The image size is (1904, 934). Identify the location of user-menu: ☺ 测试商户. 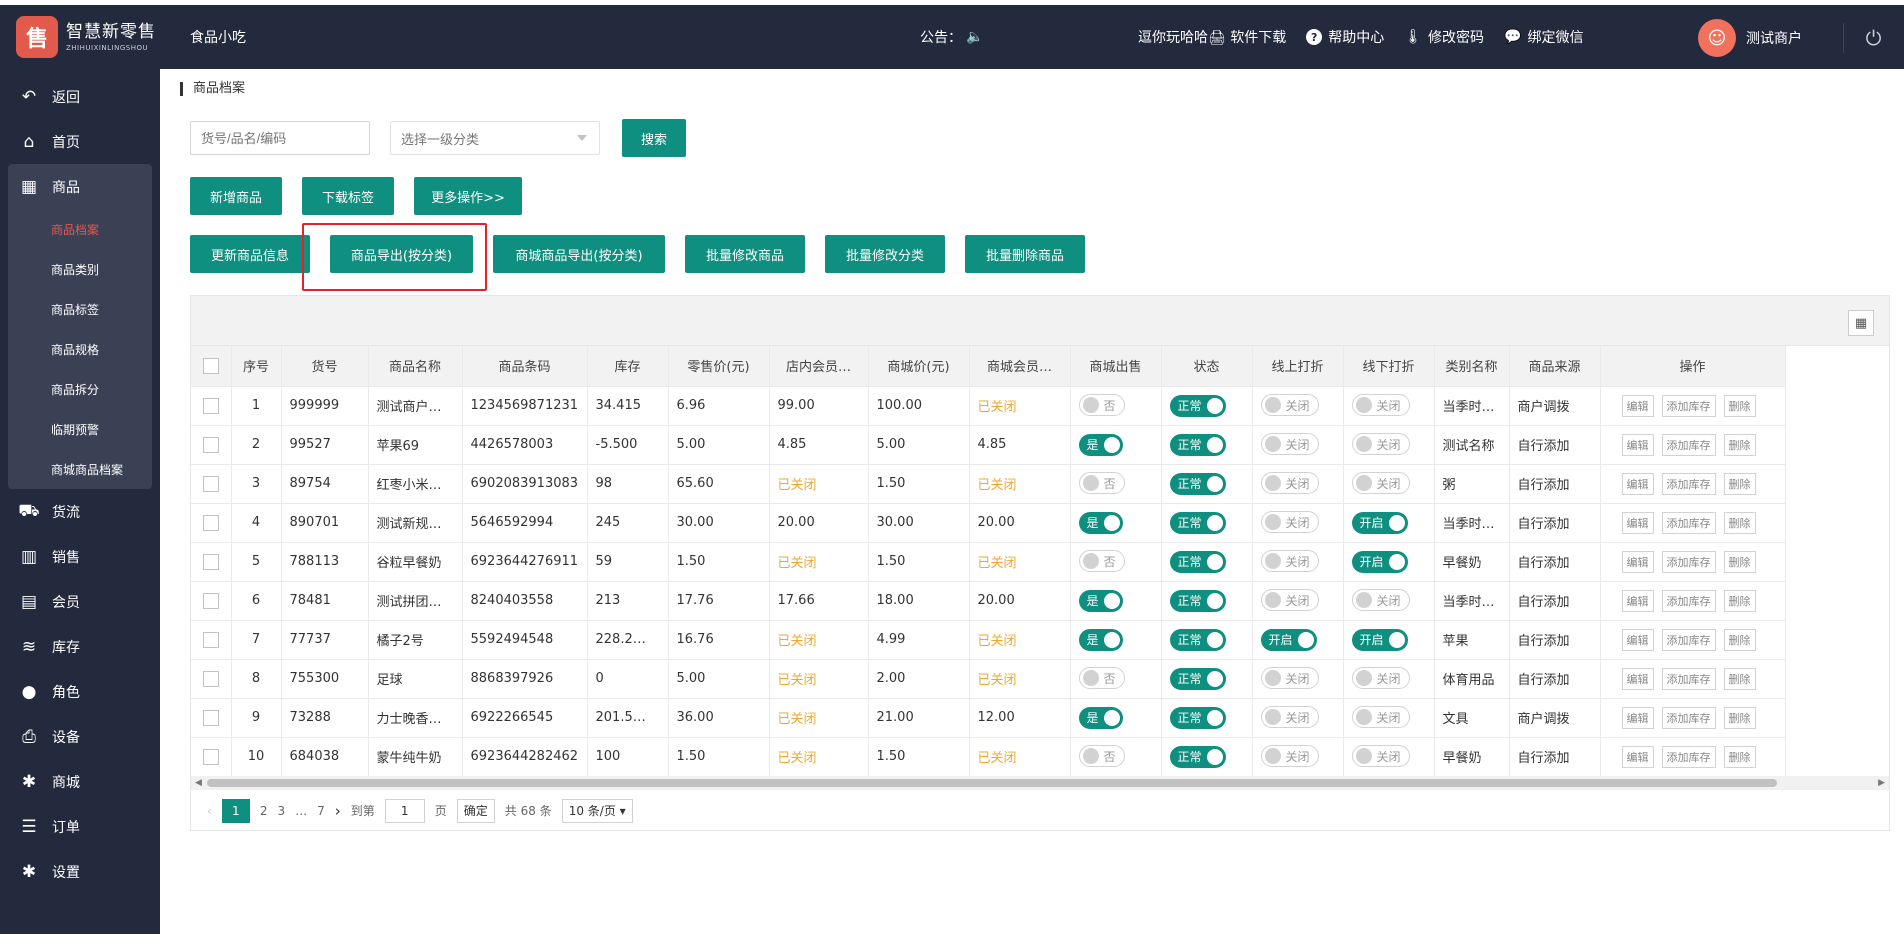
(1750, 38).